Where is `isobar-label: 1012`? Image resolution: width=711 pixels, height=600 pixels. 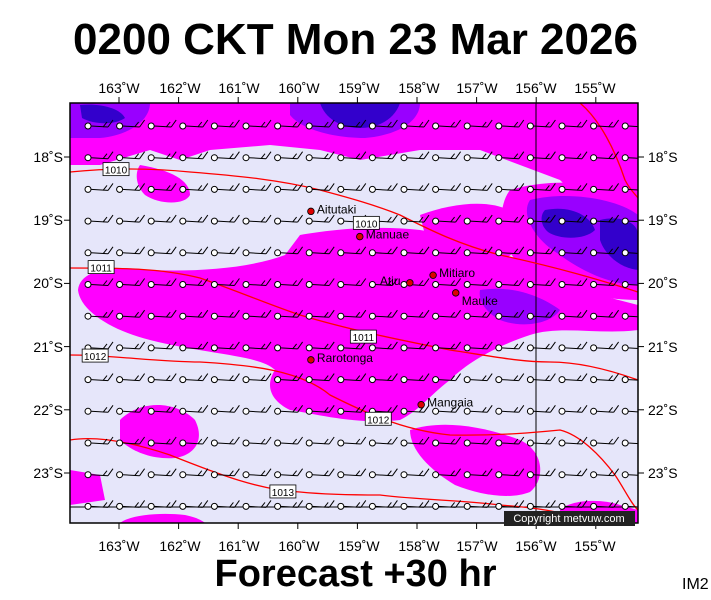
isobar-label: 1012 is located at coordinates (95, 355).